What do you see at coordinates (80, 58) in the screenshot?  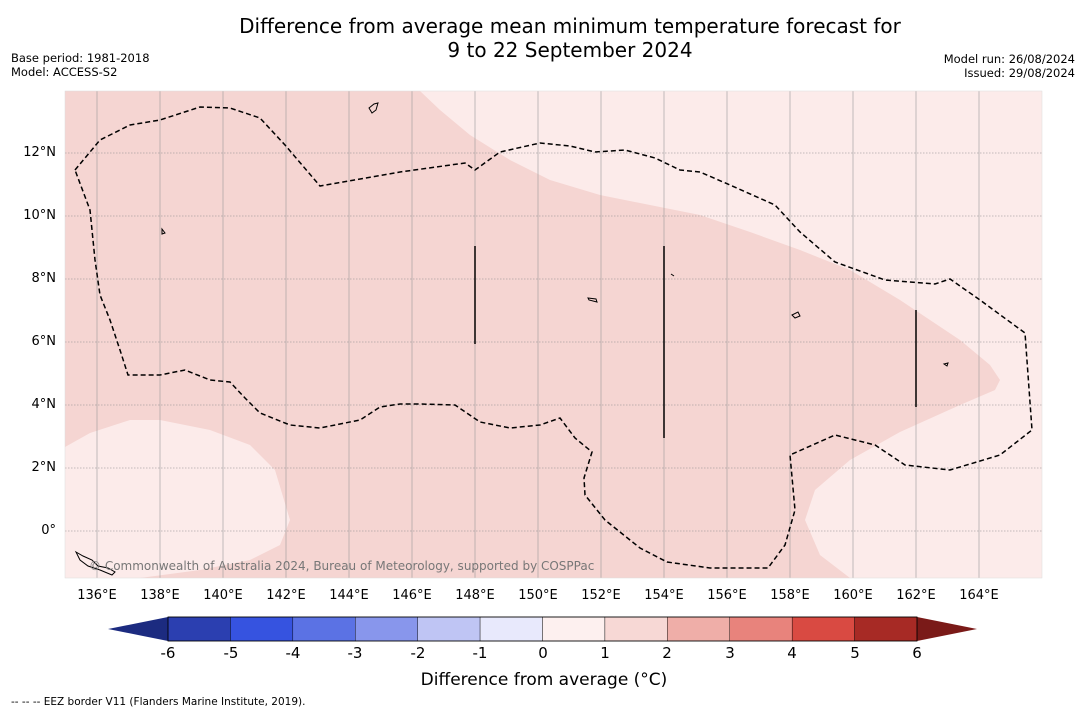 I see `base-period: Base period: 1981-2018` at bounding box center [80, 58].